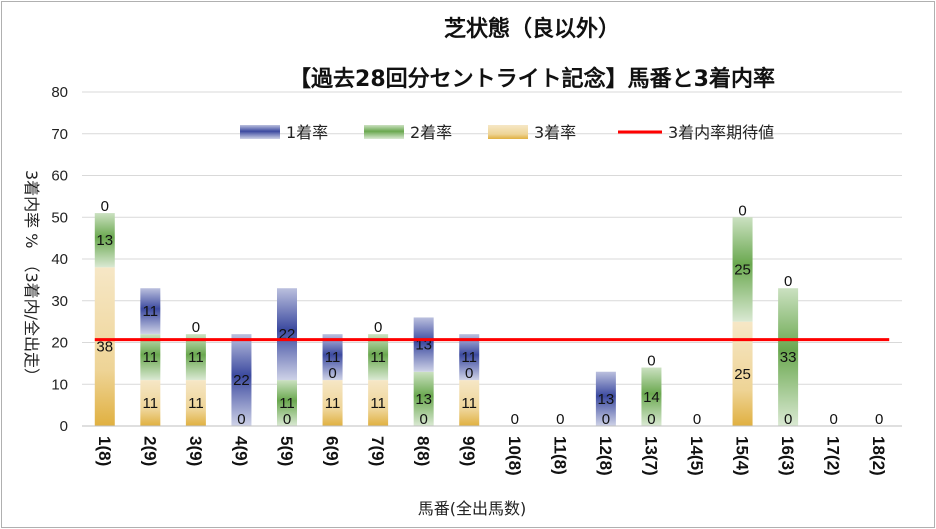 The height and width of the screenshot is (529, 936). I want to click on x-tick-label: 5(9), so click(286, 451).